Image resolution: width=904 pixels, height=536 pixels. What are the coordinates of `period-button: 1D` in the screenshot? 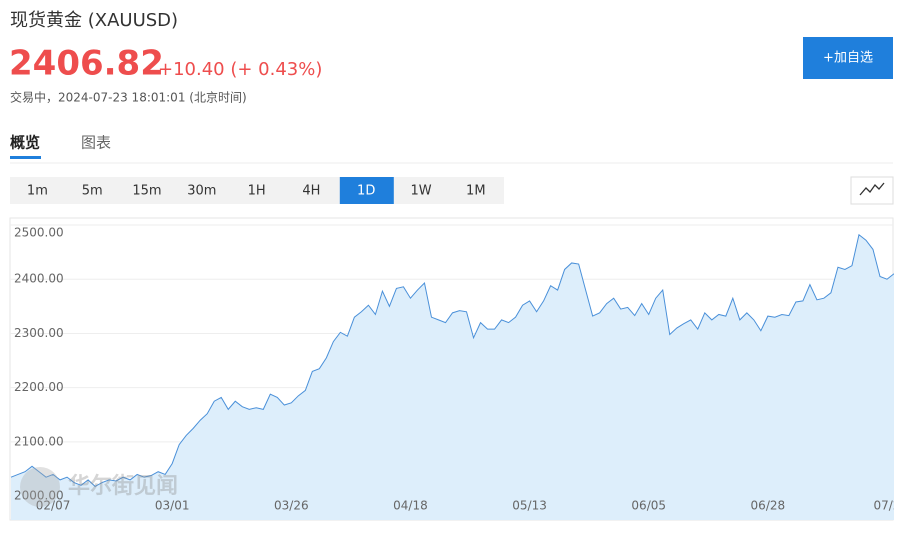 It's located at (366, 191).